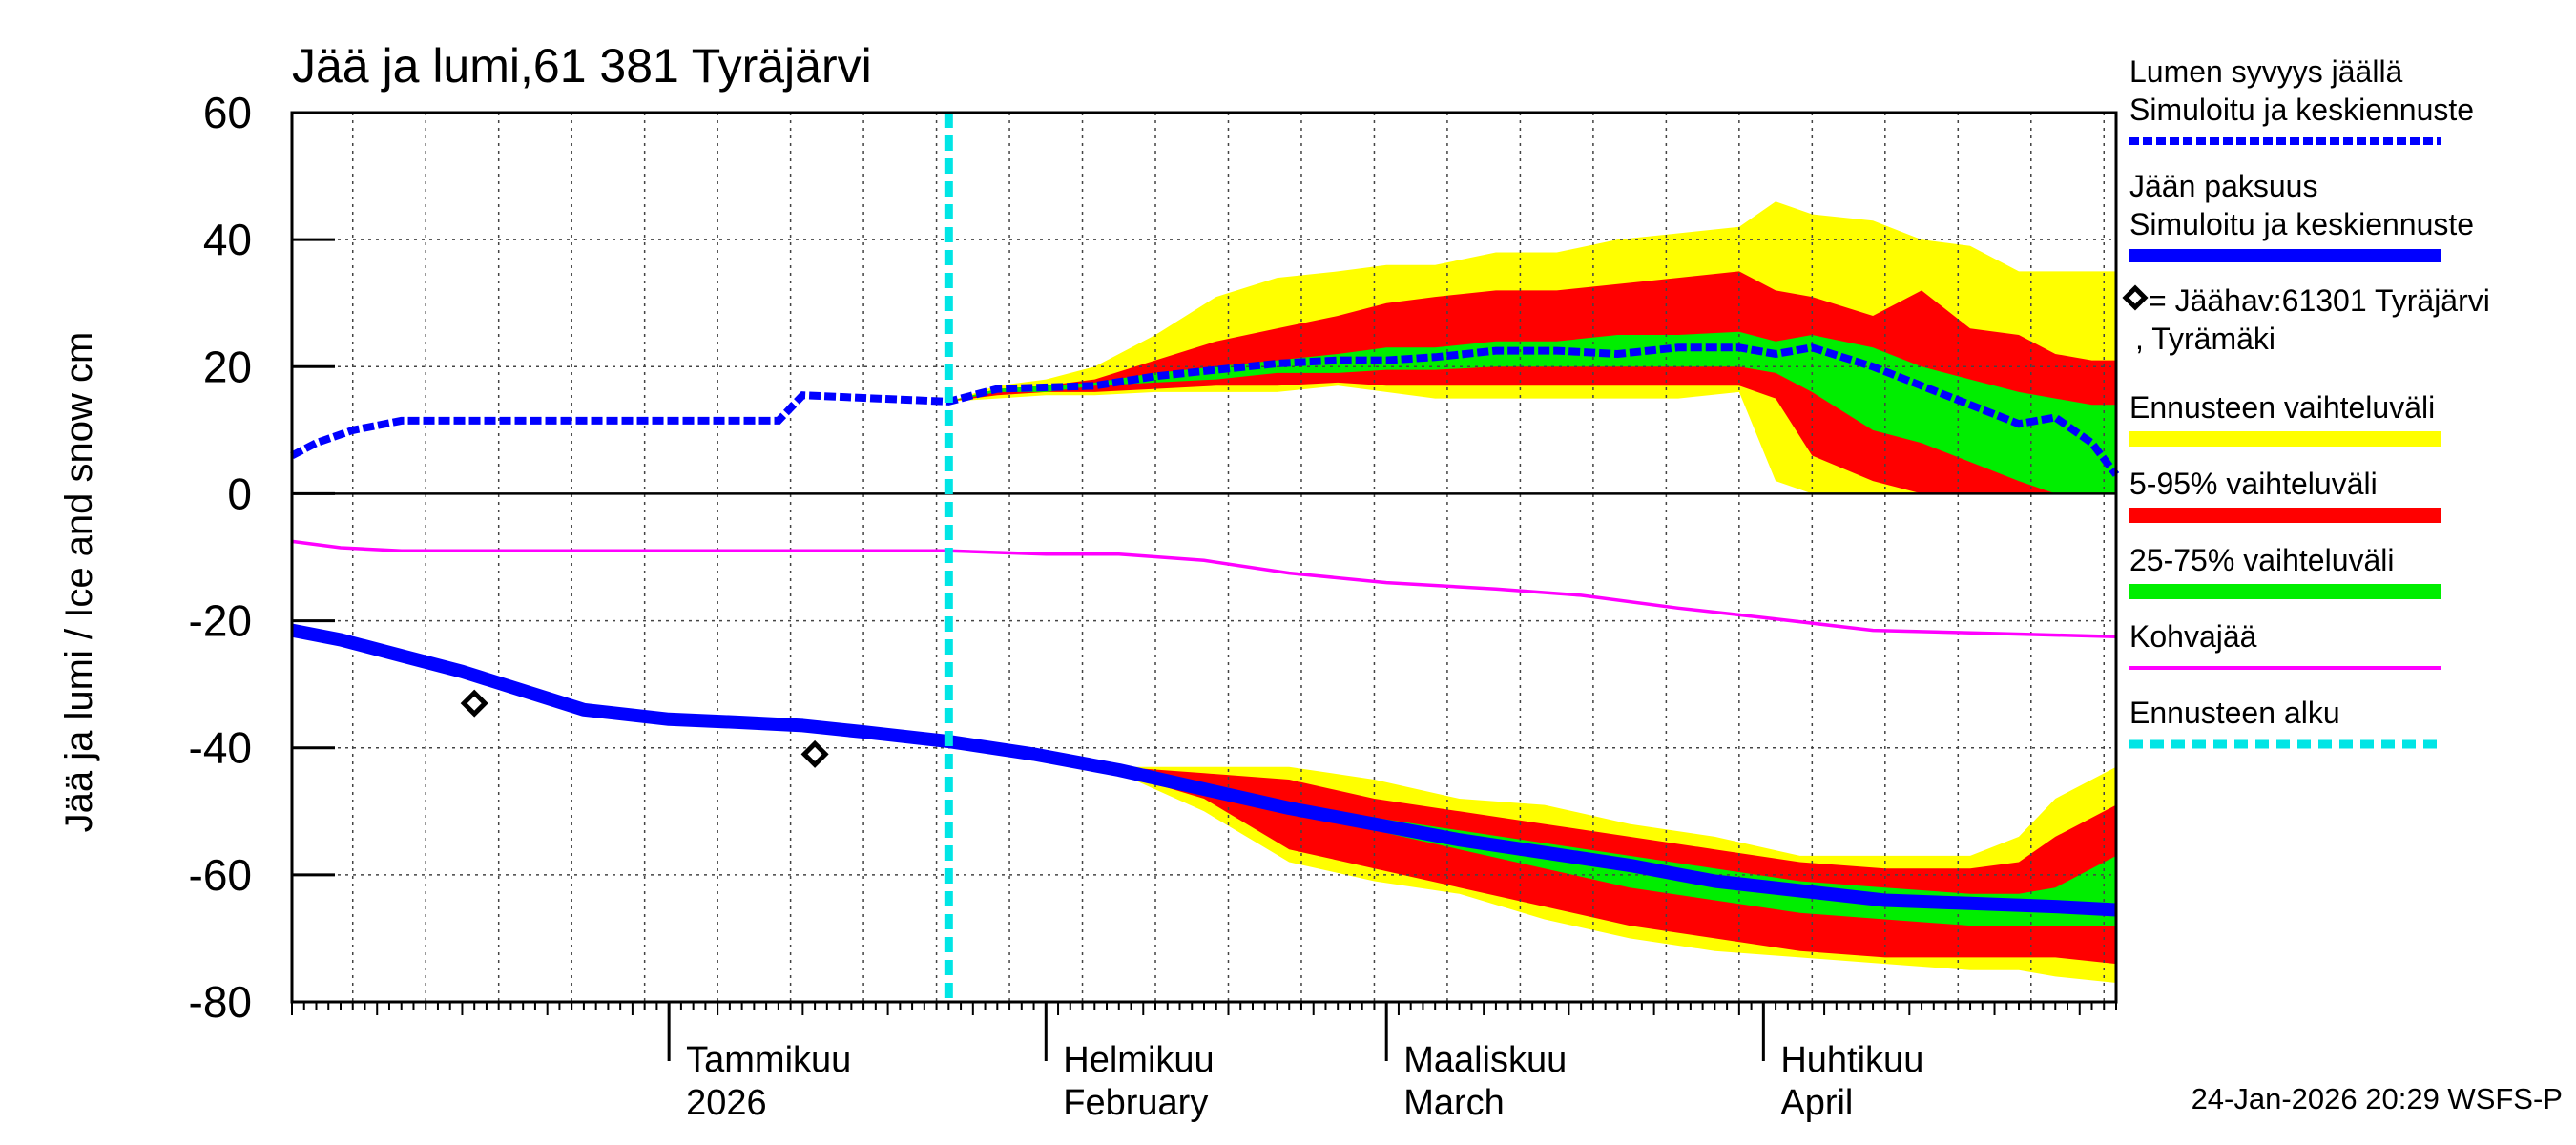 Image resolution: width=2576 pixels, height=1145 pixels. I want to click on legend-item: 5-95% vaihteluväli, so click(2285, 495).